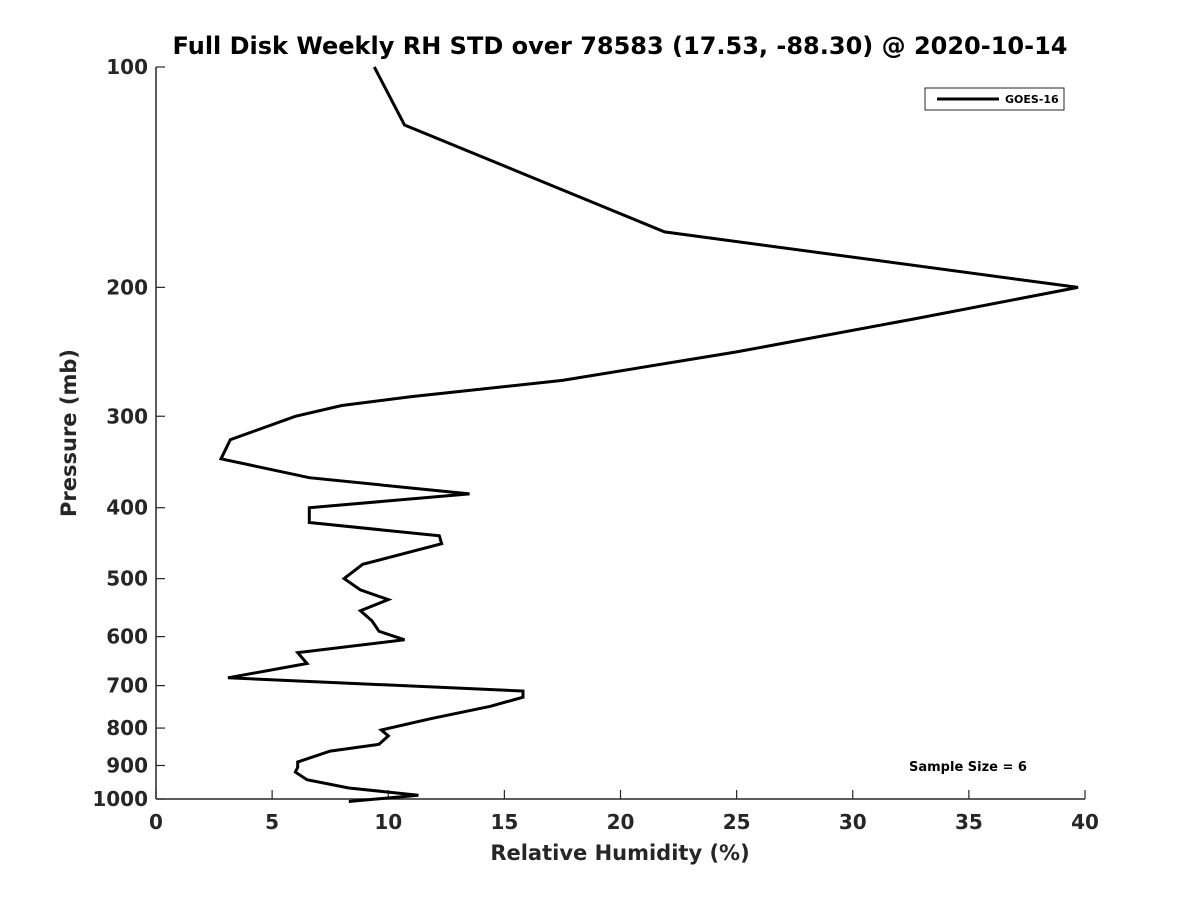 This screenshot has width=1200, height=900. I want to click on x-tick-label: 5, so click(272, 822).